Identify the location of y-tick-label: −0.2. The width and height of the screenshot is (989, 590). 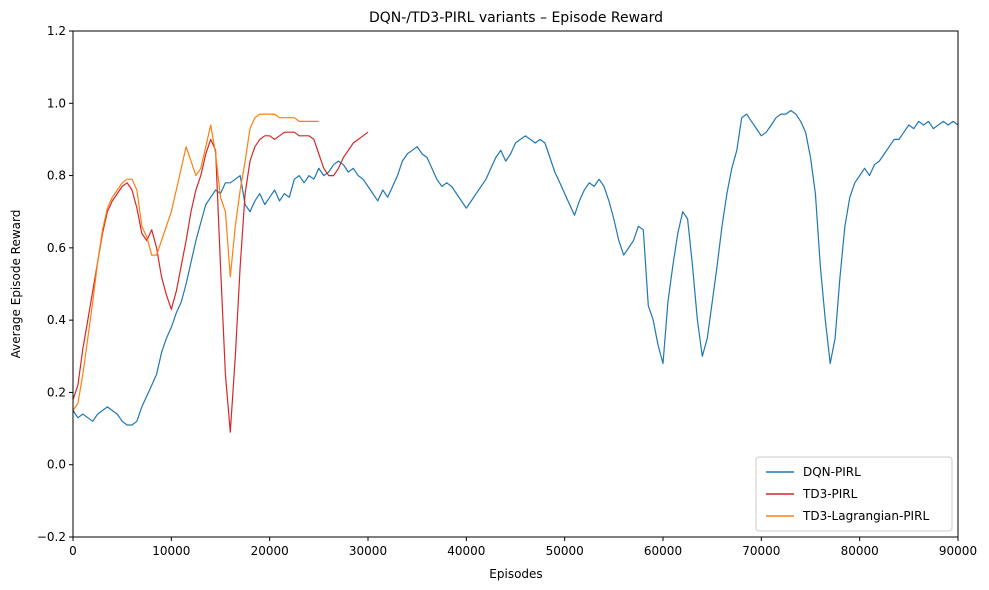
(51, 537).